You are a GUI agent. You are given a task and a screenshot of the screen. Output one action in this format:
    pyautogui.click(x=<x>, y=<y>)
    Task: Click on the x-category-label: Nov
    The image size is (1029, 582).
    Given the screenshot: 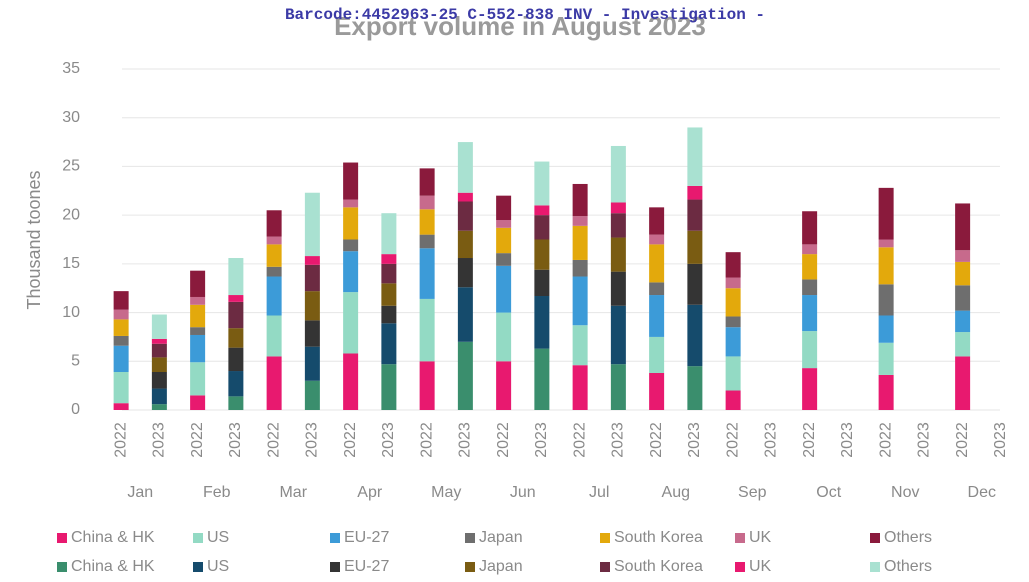 What is the action you would take?
    pyautogui.click(x=905, y=492)
    